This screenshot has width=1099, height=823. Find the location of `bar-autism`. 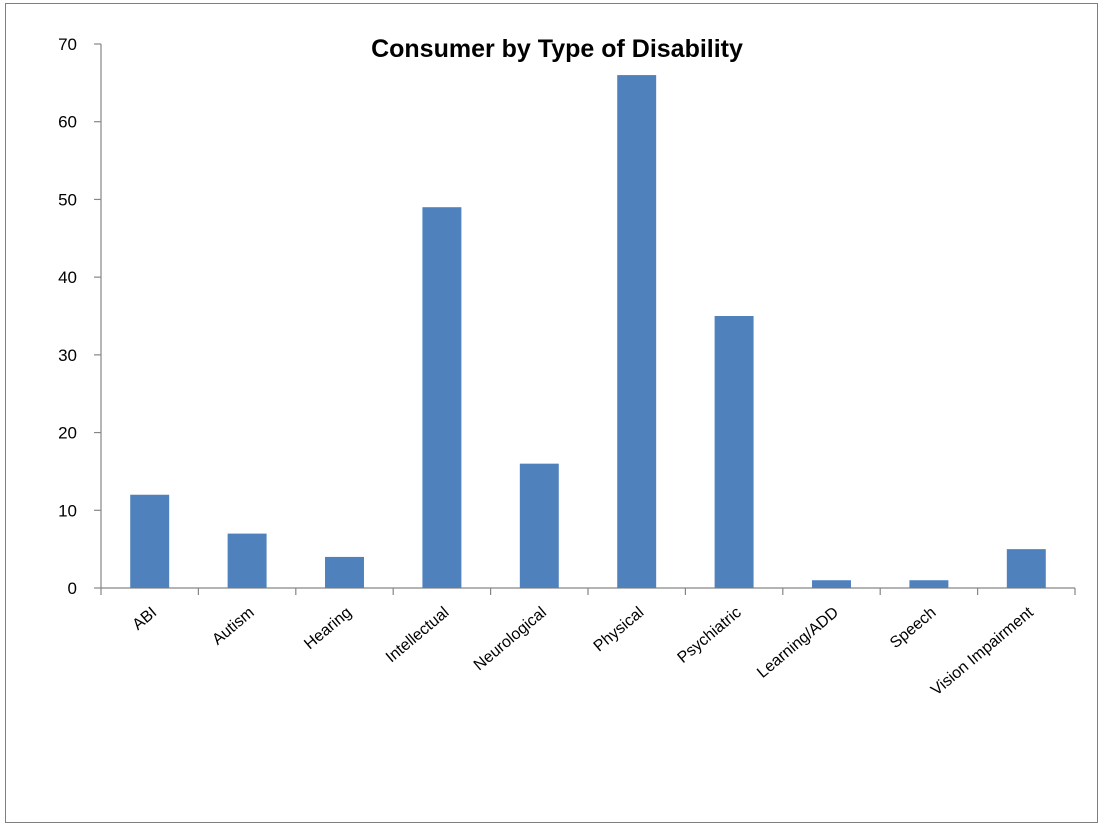

bar-autism is located at coordinates (247, 560).